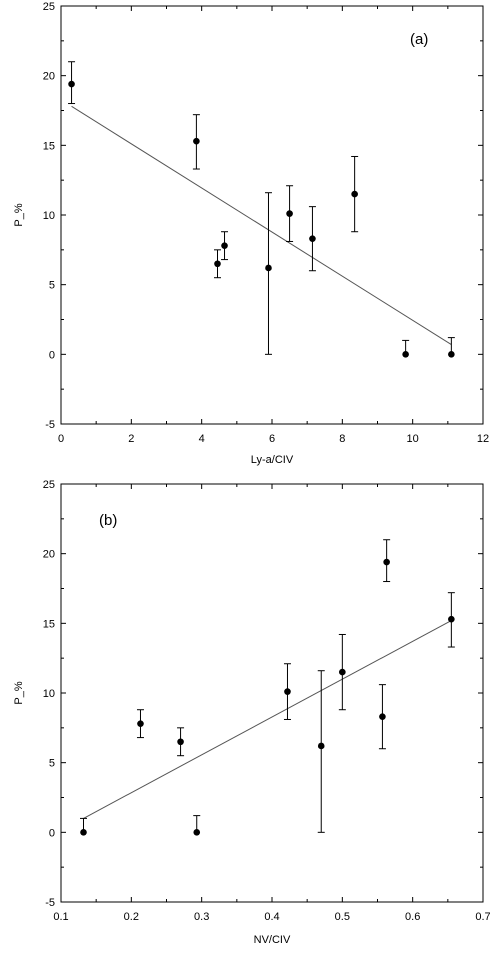  What do you see at coordinates (419, 39) in the screenshot?
I see `panel-label: (a)` at bounding box center [419, 39].